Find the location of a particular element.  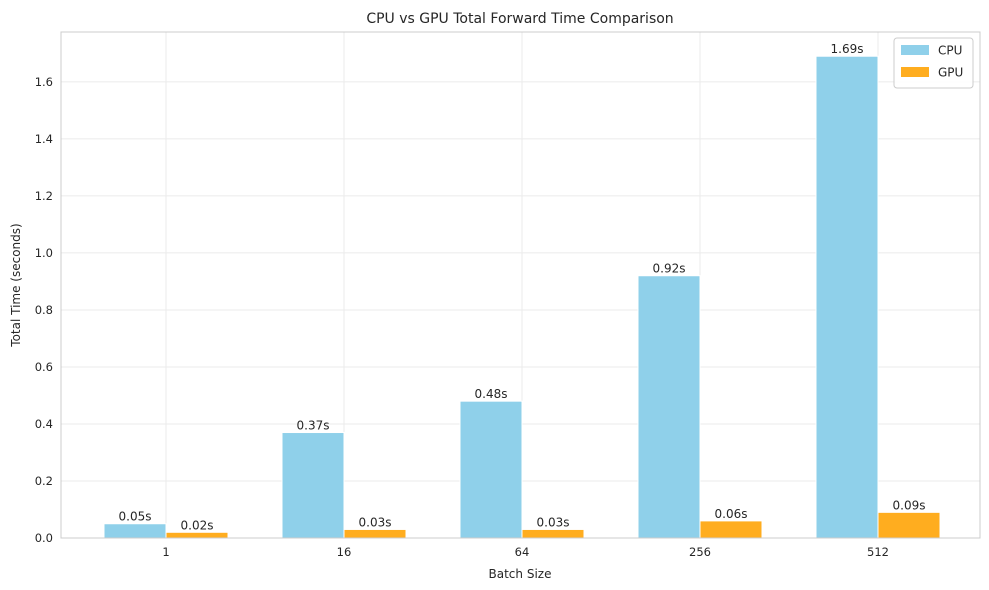

y-tick-label: 1.4 is located at coordinates (44, 139).